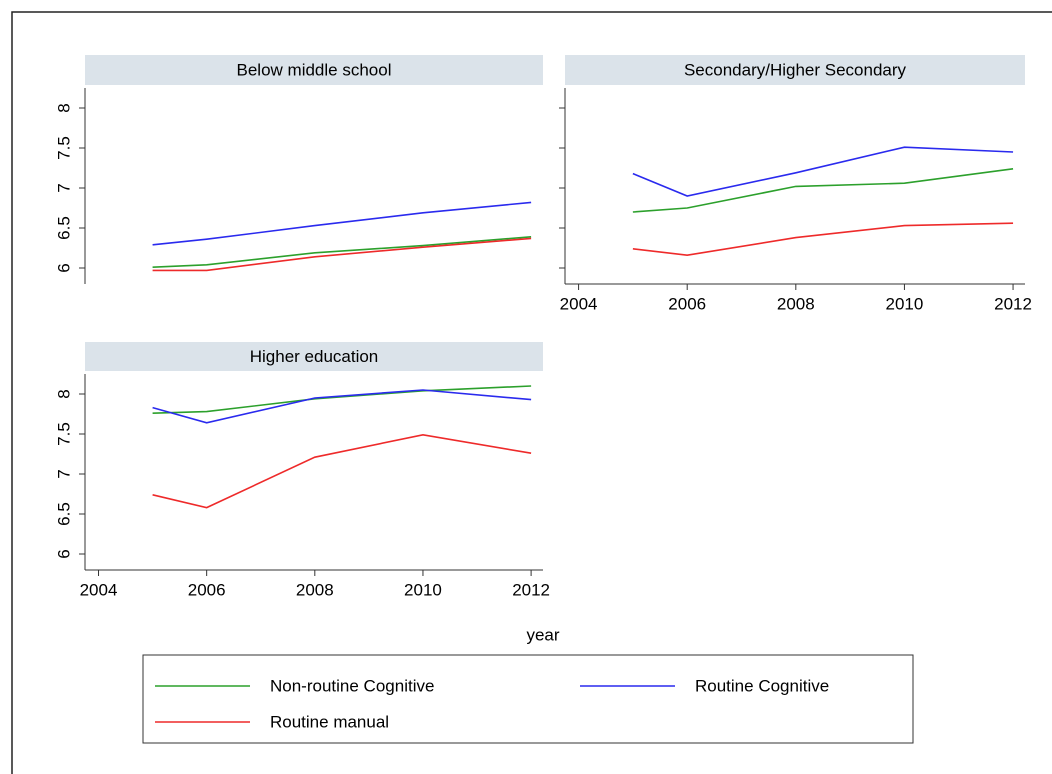  What do you see at coordinates (528, 699) in the screenshot?
I see `legend` at bounding box center [528, 699].